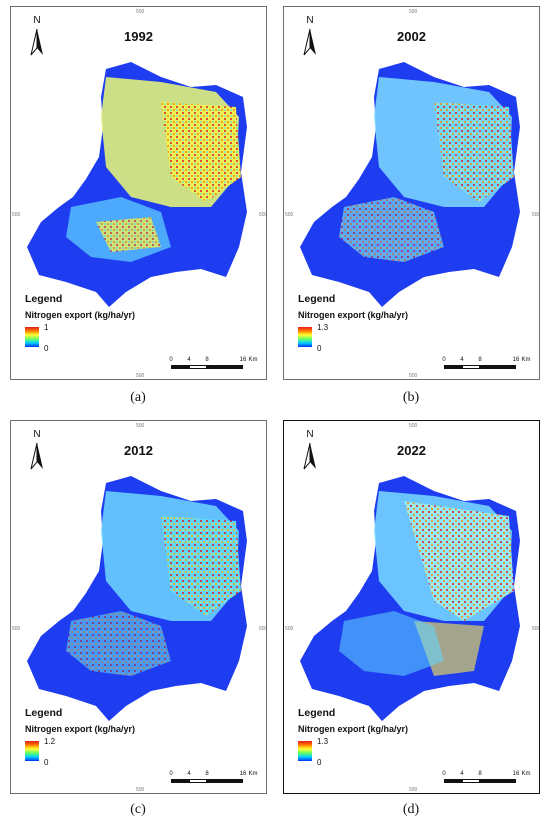  I want to click on panel-caption-d: (d), so click(411, 809).